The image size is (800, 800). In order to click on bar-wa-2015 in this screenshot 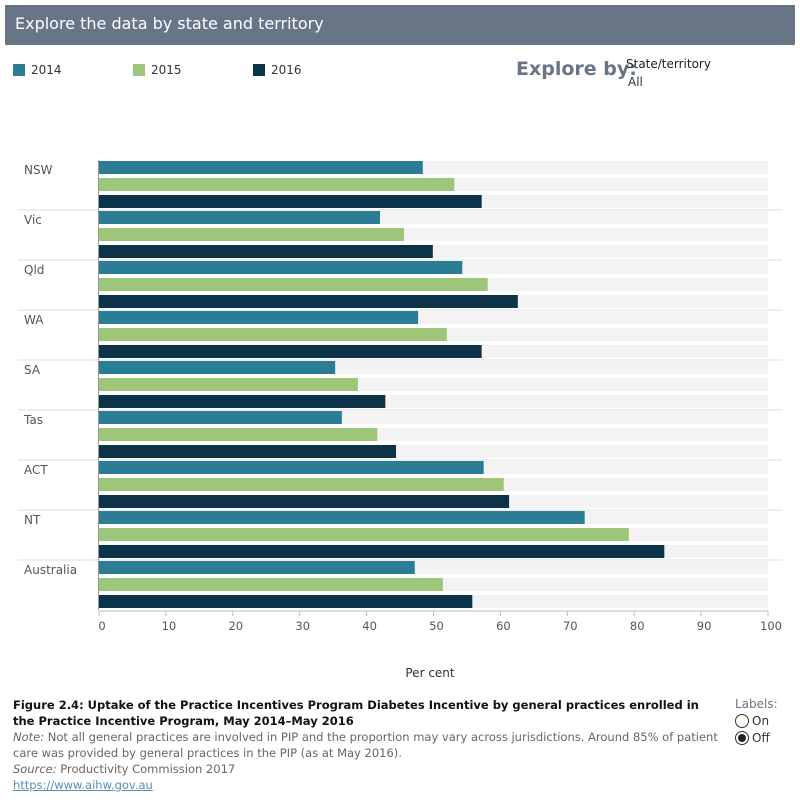, I will do `click(273, 334)`.